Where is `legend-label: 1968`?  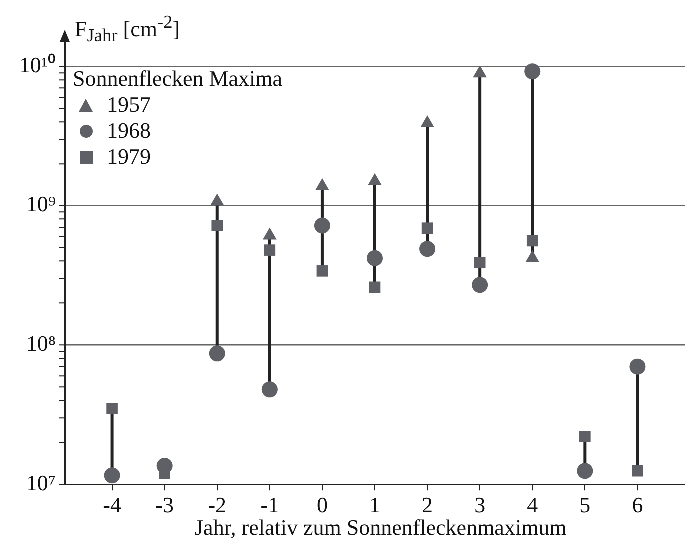
legend-label: 1968 is located at coordinates (129, 131).